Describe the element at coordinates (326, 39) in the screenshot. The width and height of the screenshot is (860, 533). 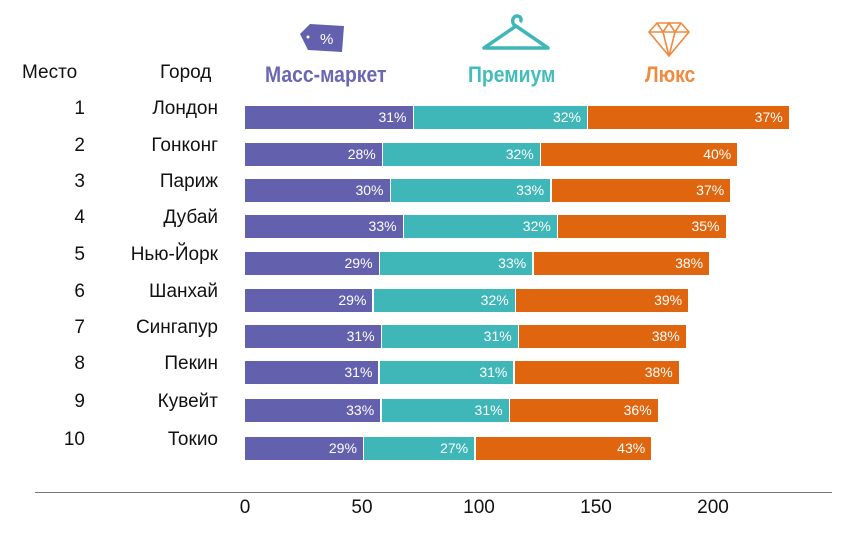
I see `tag-symbol: %` at that location.